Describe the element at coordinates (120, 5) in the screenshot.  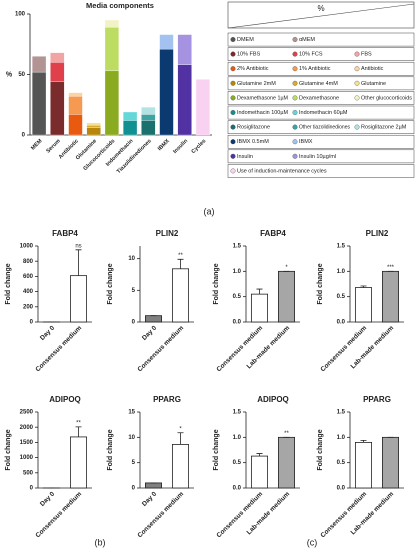
I see `chart-title: Media components` at that location.